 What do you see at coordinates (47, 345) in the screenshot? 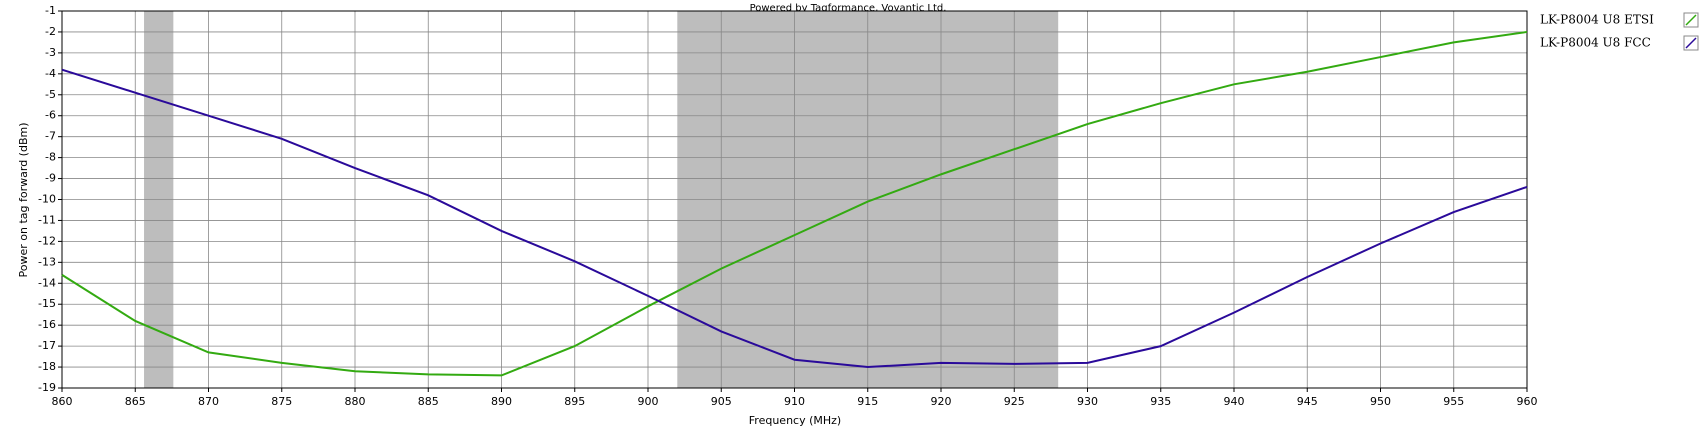
I see `y-tick-label: -17` at bounding box center [47, 345].